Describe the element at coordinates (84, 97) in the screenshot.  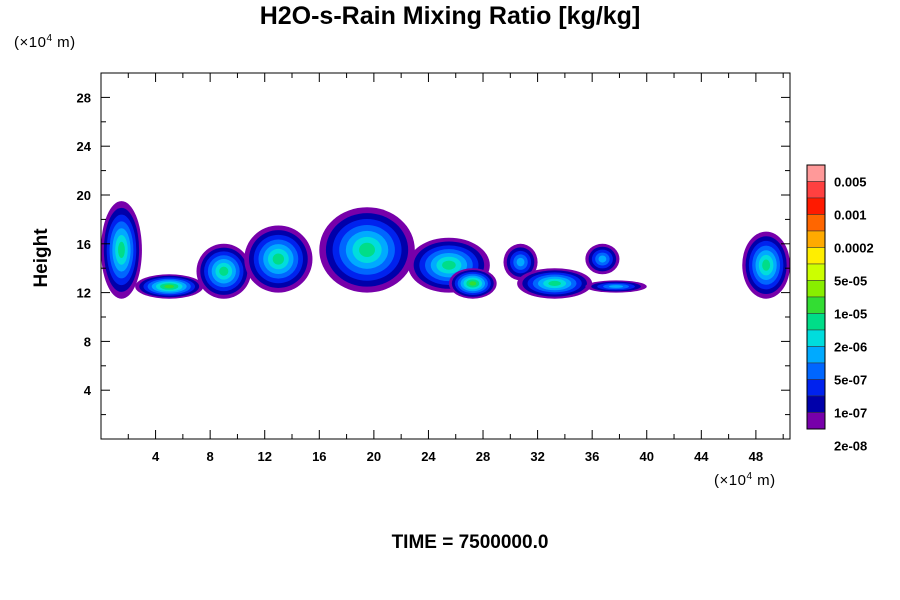
I see `y-tick-label: 28` at that location.